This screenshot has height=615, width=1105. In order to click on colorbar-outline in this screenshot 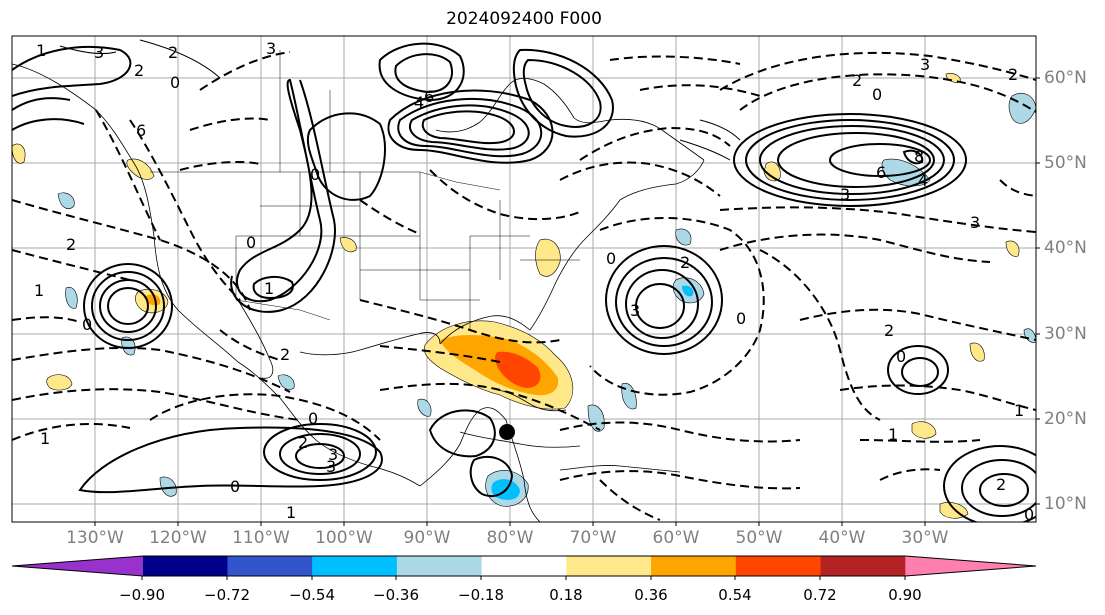, I will do `click(524, 566)`.